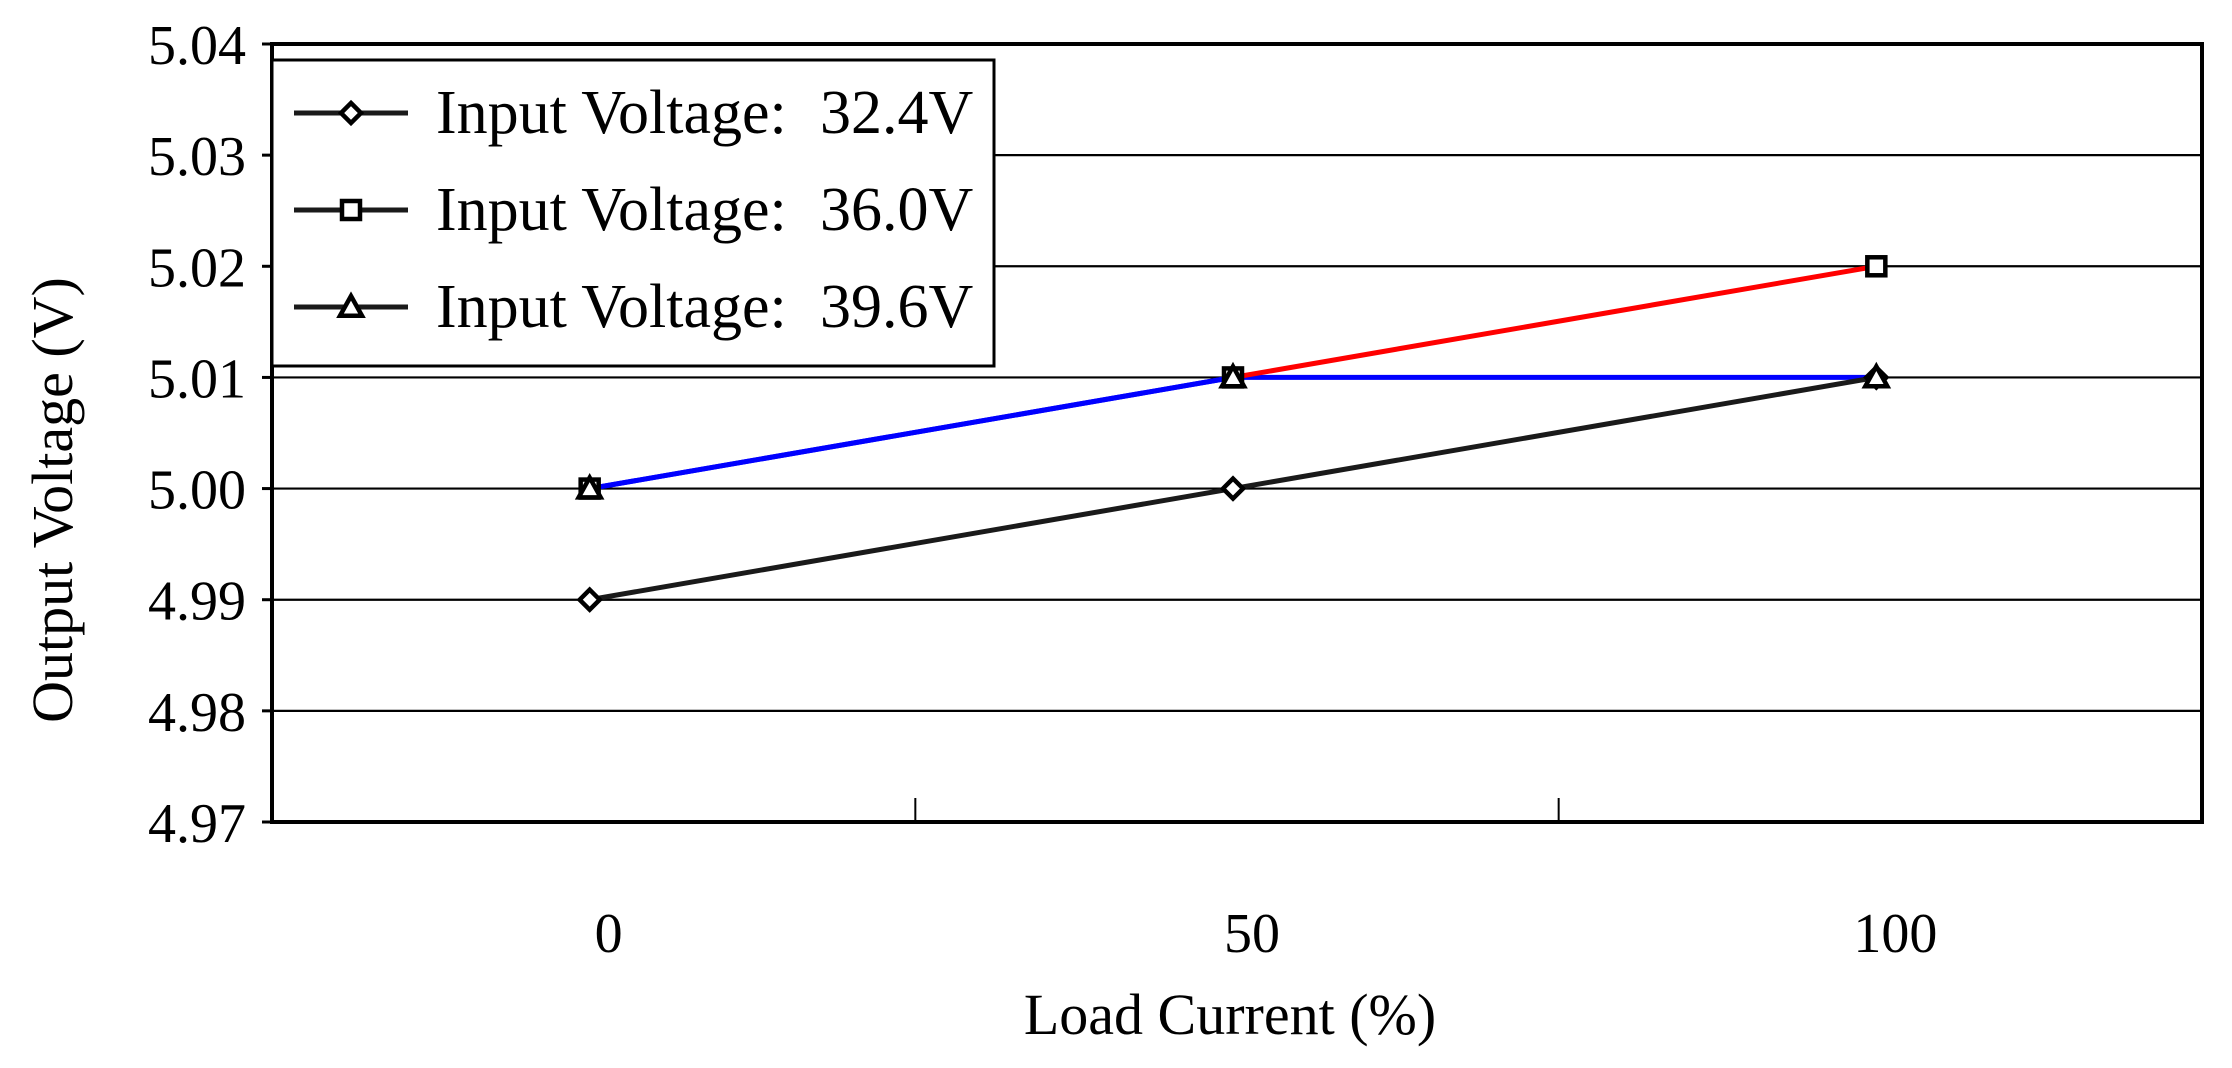 The height and width of the screenshot is (1068, 2232). What do you see at coordinates (1252, 934) in the screenshot?
I see `x-tick-label-50: 50` at bounding box center [1252, 934].